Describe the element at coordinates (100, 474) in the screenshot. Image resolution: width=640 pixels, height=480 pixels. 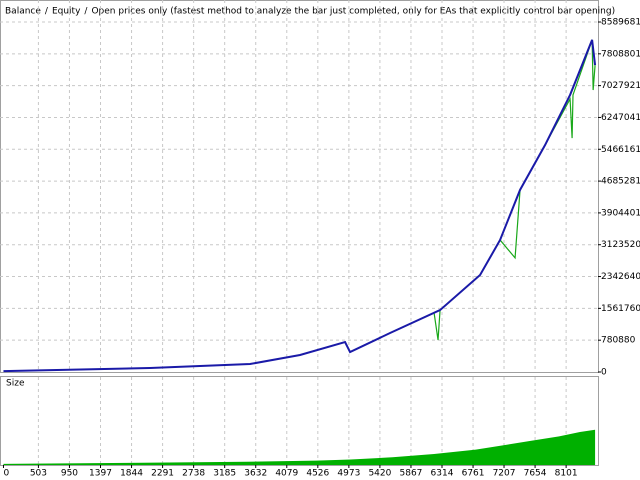
I see `x-tick-label: 1397` at that location.